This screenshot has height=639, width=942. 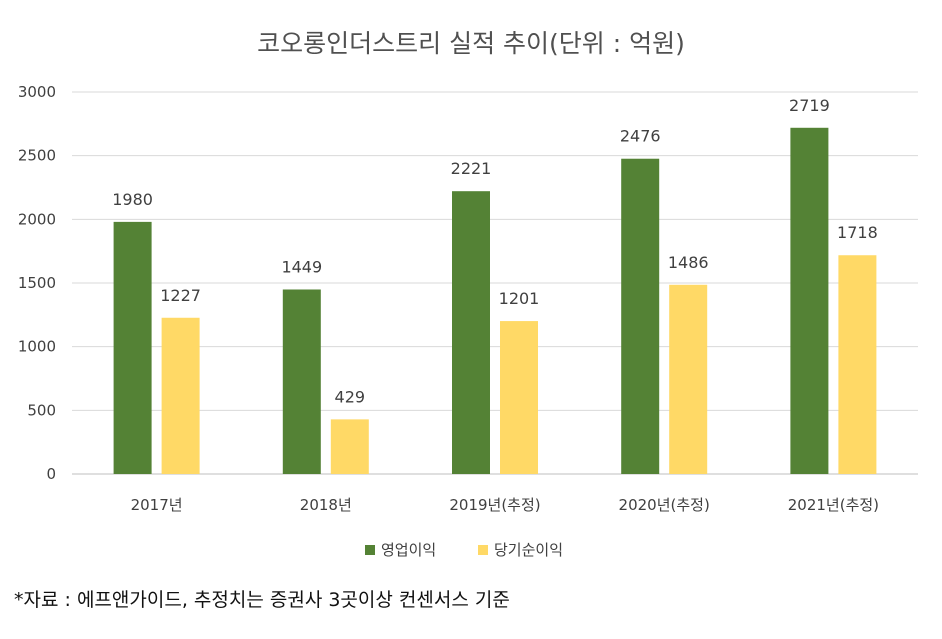 I want to click on x-tick-label: 2017년, so click(x=157, y=505).